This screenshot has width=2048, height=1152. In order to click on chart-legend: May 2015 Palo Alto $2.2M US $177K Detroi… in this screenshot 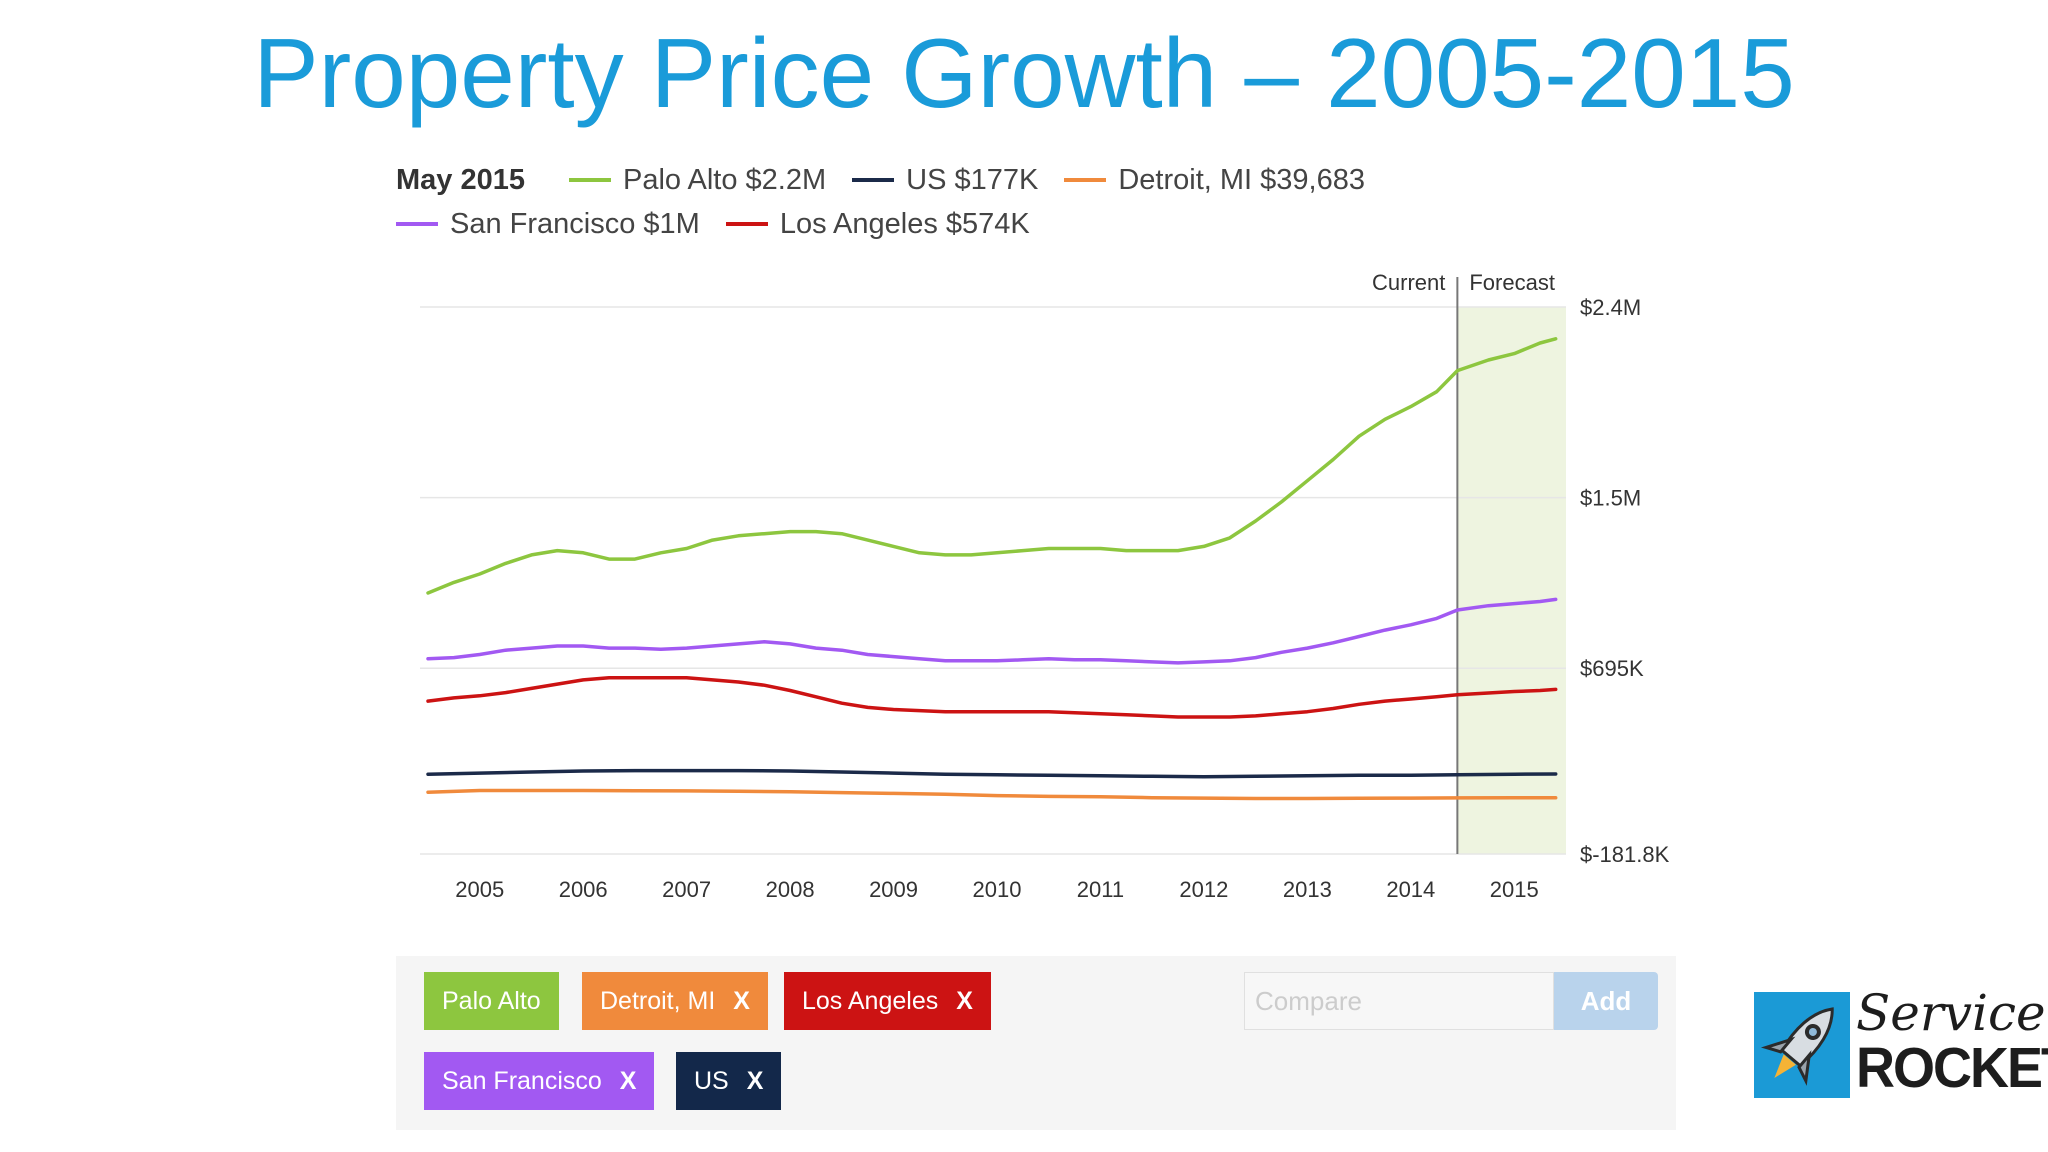, I will do `click(926, 202)`.